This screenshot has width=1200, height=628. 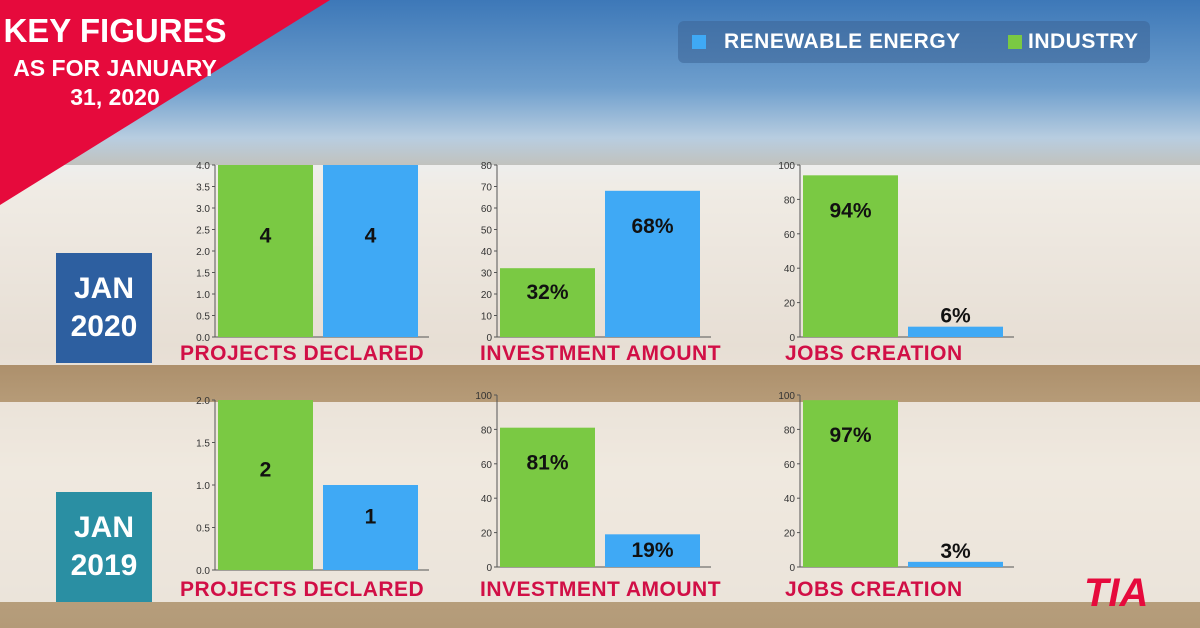 I want to click on year-box-2020: JAN 2020, so click(x=104, y=308).